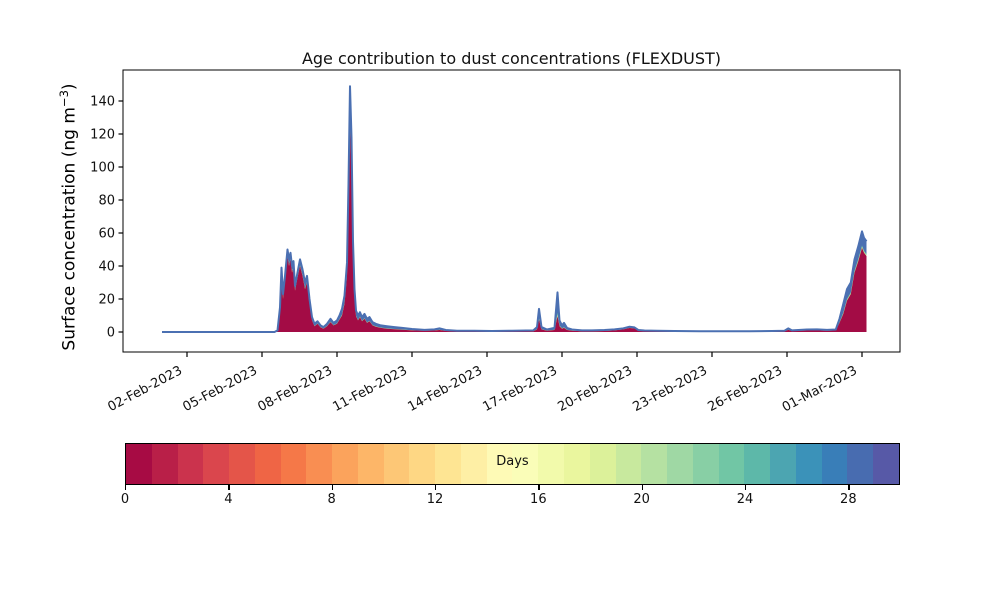 The width and height of the screenshot is (1000, 600). Describe the element at coordinates (331, 499) in the screenshot. I see `colorbar-tick-label: 8` at that location.